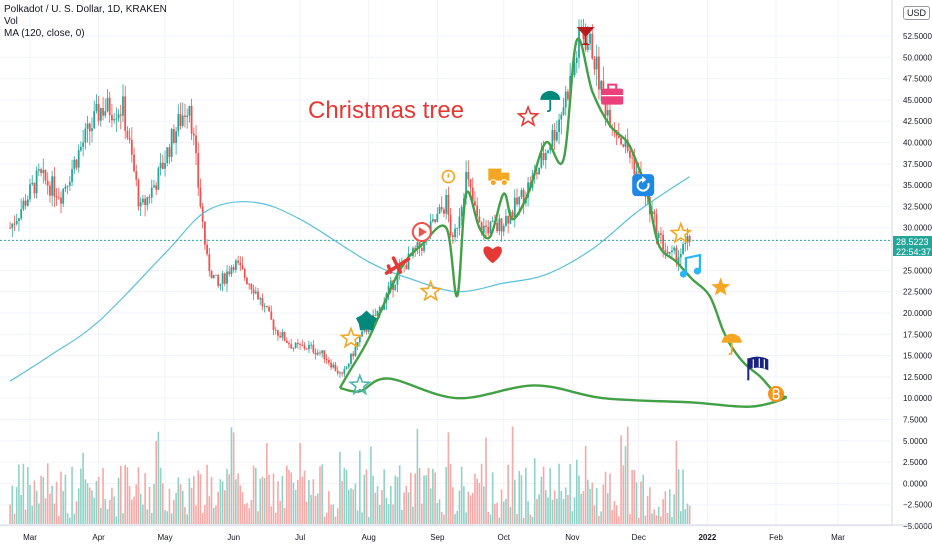  I want to click on price-tick-label: −5.0000, so click(917, 526).